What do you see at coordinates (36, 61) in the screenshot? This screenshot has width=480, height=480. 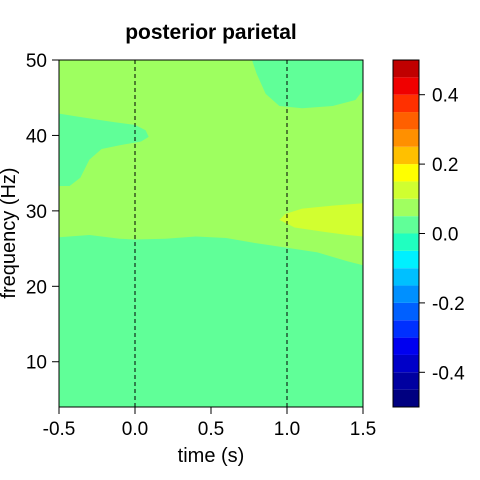 I see `y-tick-label: 50` at bounding box center [36, 61].